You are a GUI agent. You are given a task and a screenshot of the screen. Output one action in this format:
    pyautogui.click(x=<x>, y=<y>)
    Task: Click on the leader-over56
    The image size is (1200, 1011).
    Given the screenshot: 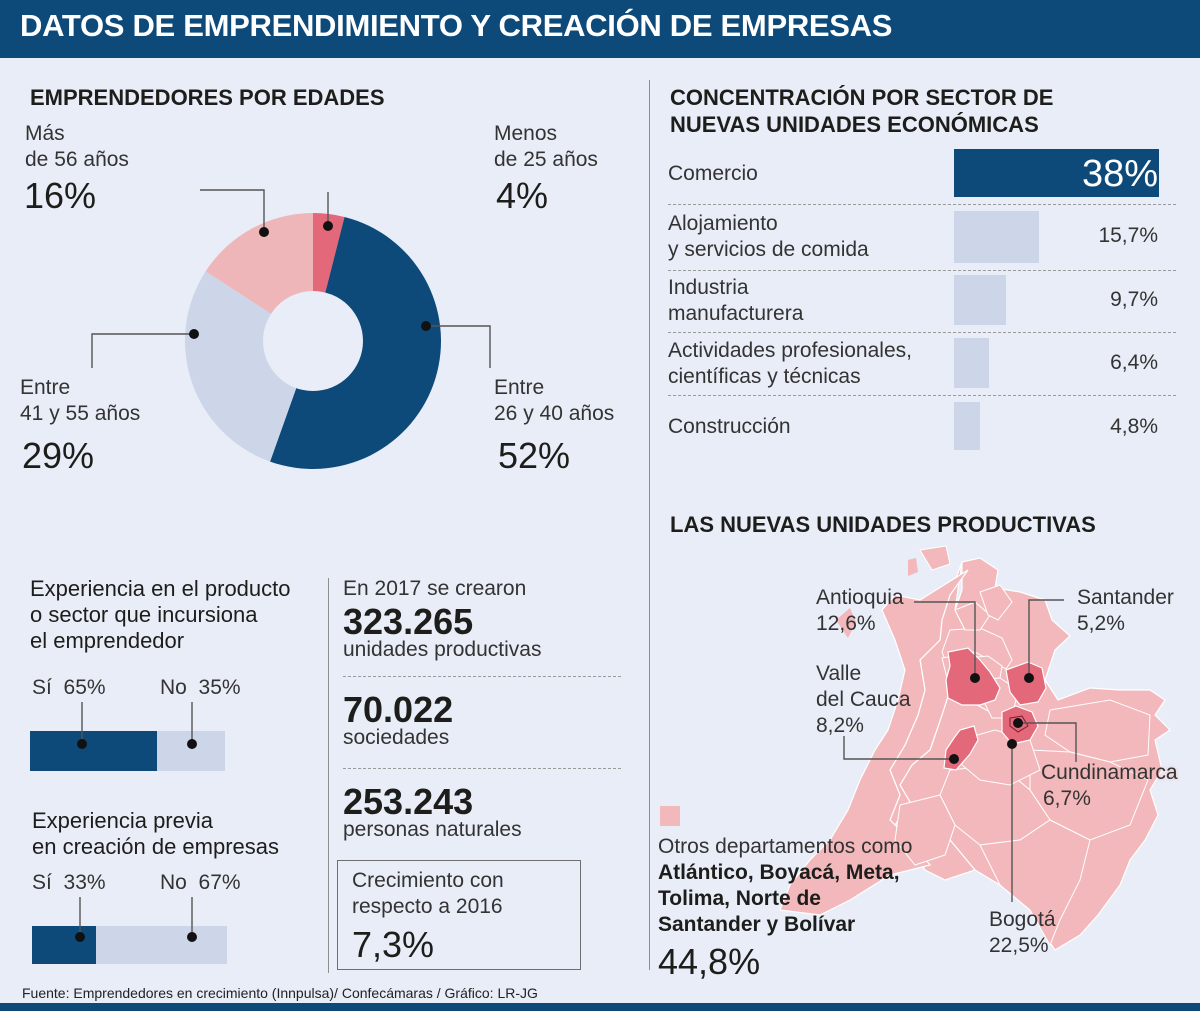 What is the action you would take?
    pyautogui.click(x=232, y=210)
    